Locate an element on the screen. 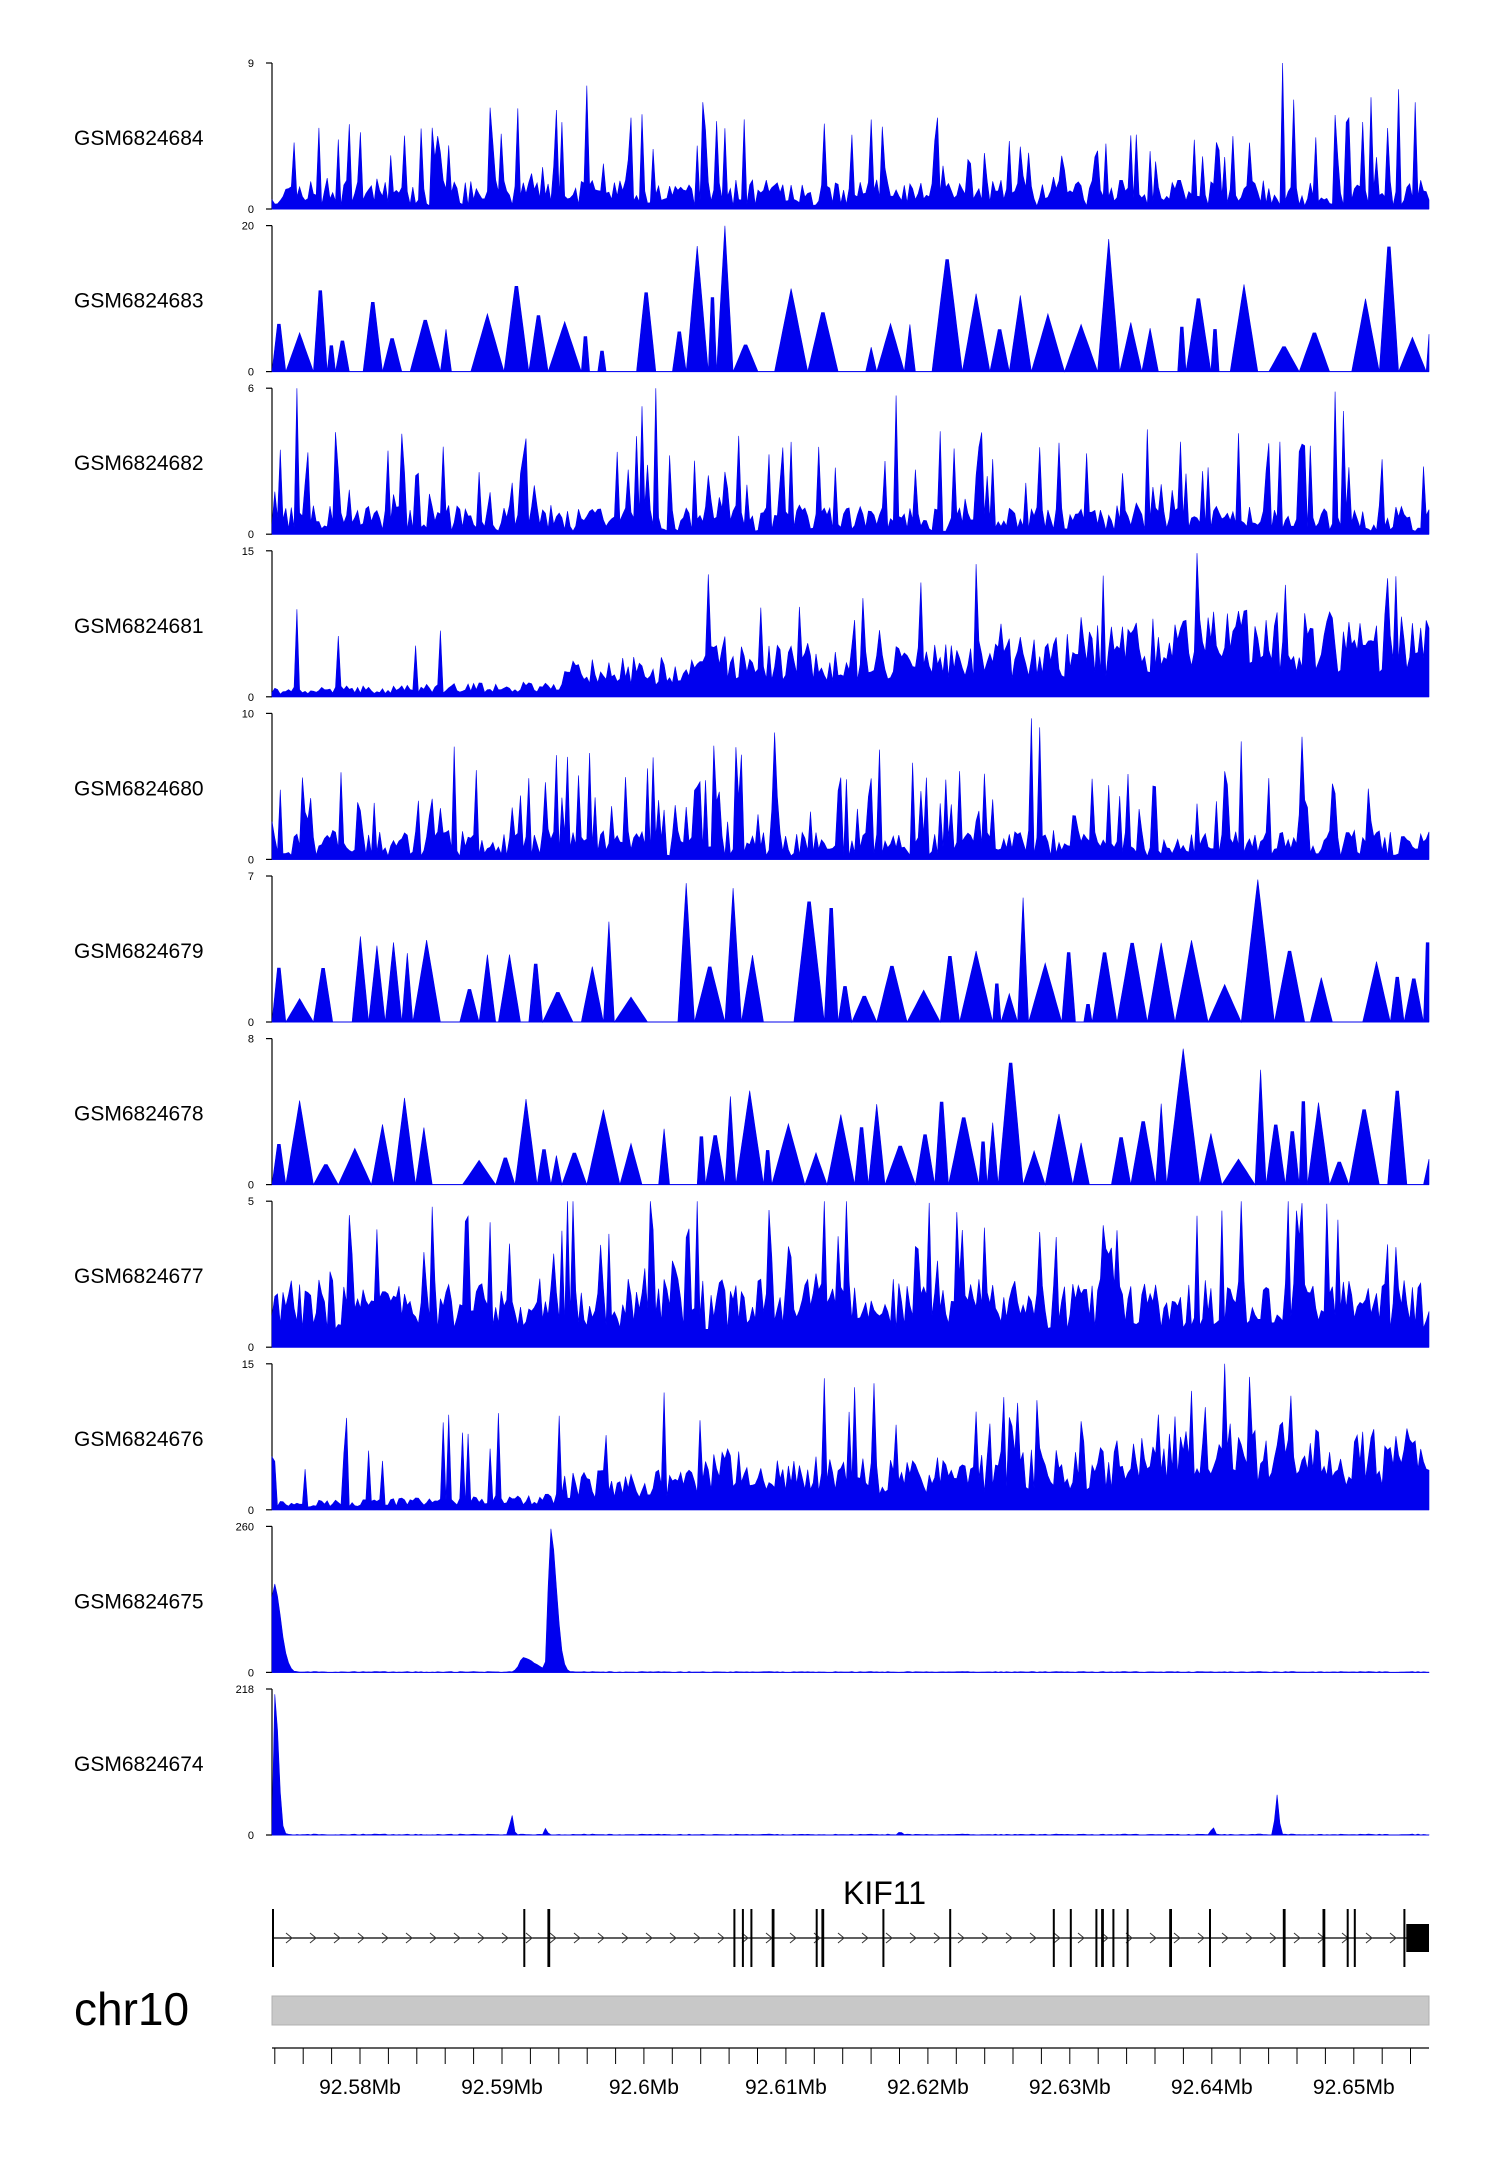 This screenshot has width=1500, height=2170. y-max-label: 9 is located at coordinates (251, 64).